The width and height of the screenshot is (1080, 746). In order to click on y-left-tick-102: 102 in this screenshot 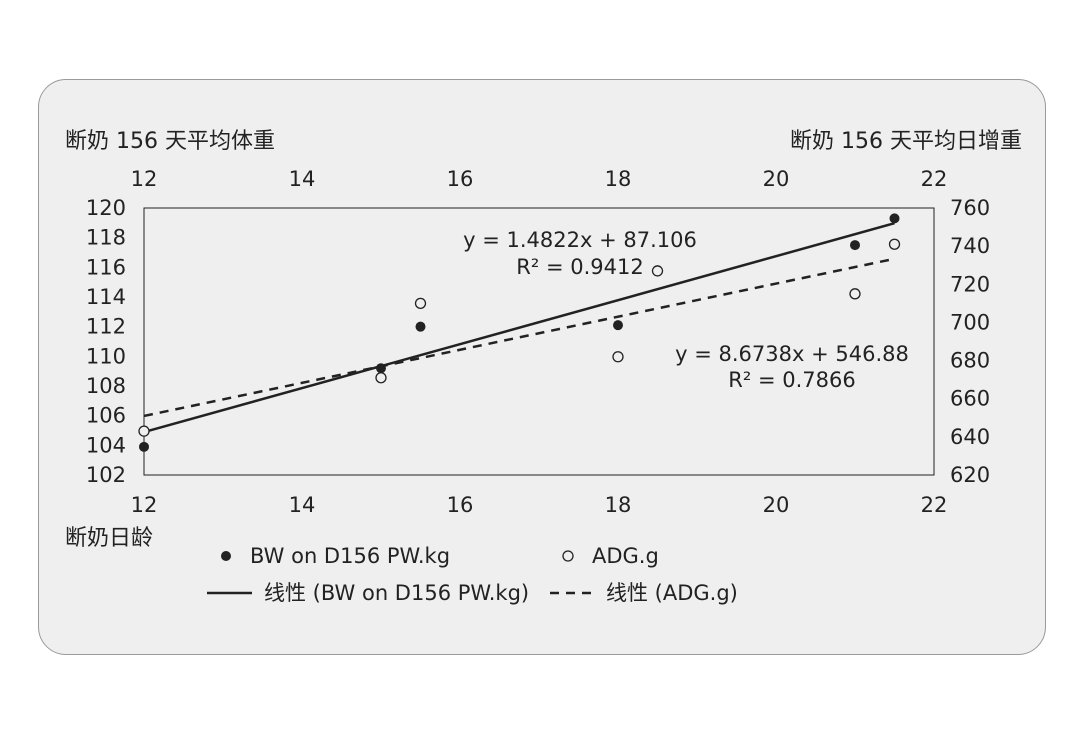, I will do `click(106, 475)`.